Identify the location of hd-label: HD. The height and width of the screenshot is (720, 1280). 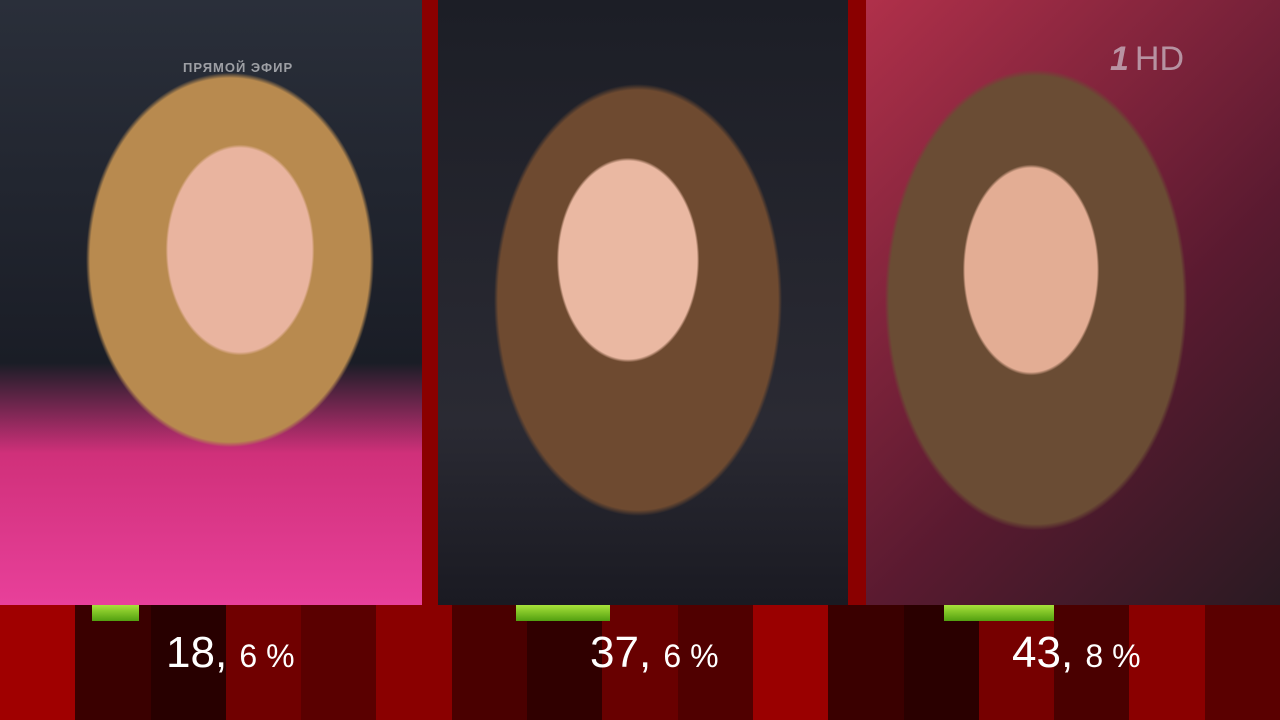
(1159, 59).